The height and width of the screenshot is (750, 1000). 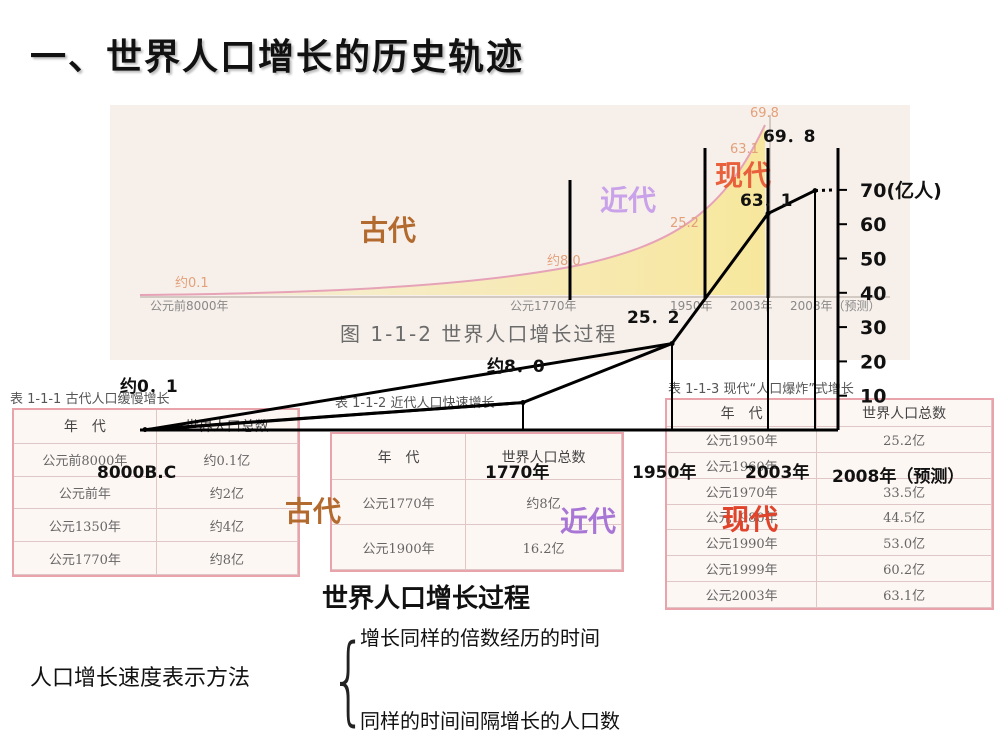 What do you see at coordinates (789, 137) in the screenshot?
I see `data-label: 69．8` at bounding box center [789, 137].